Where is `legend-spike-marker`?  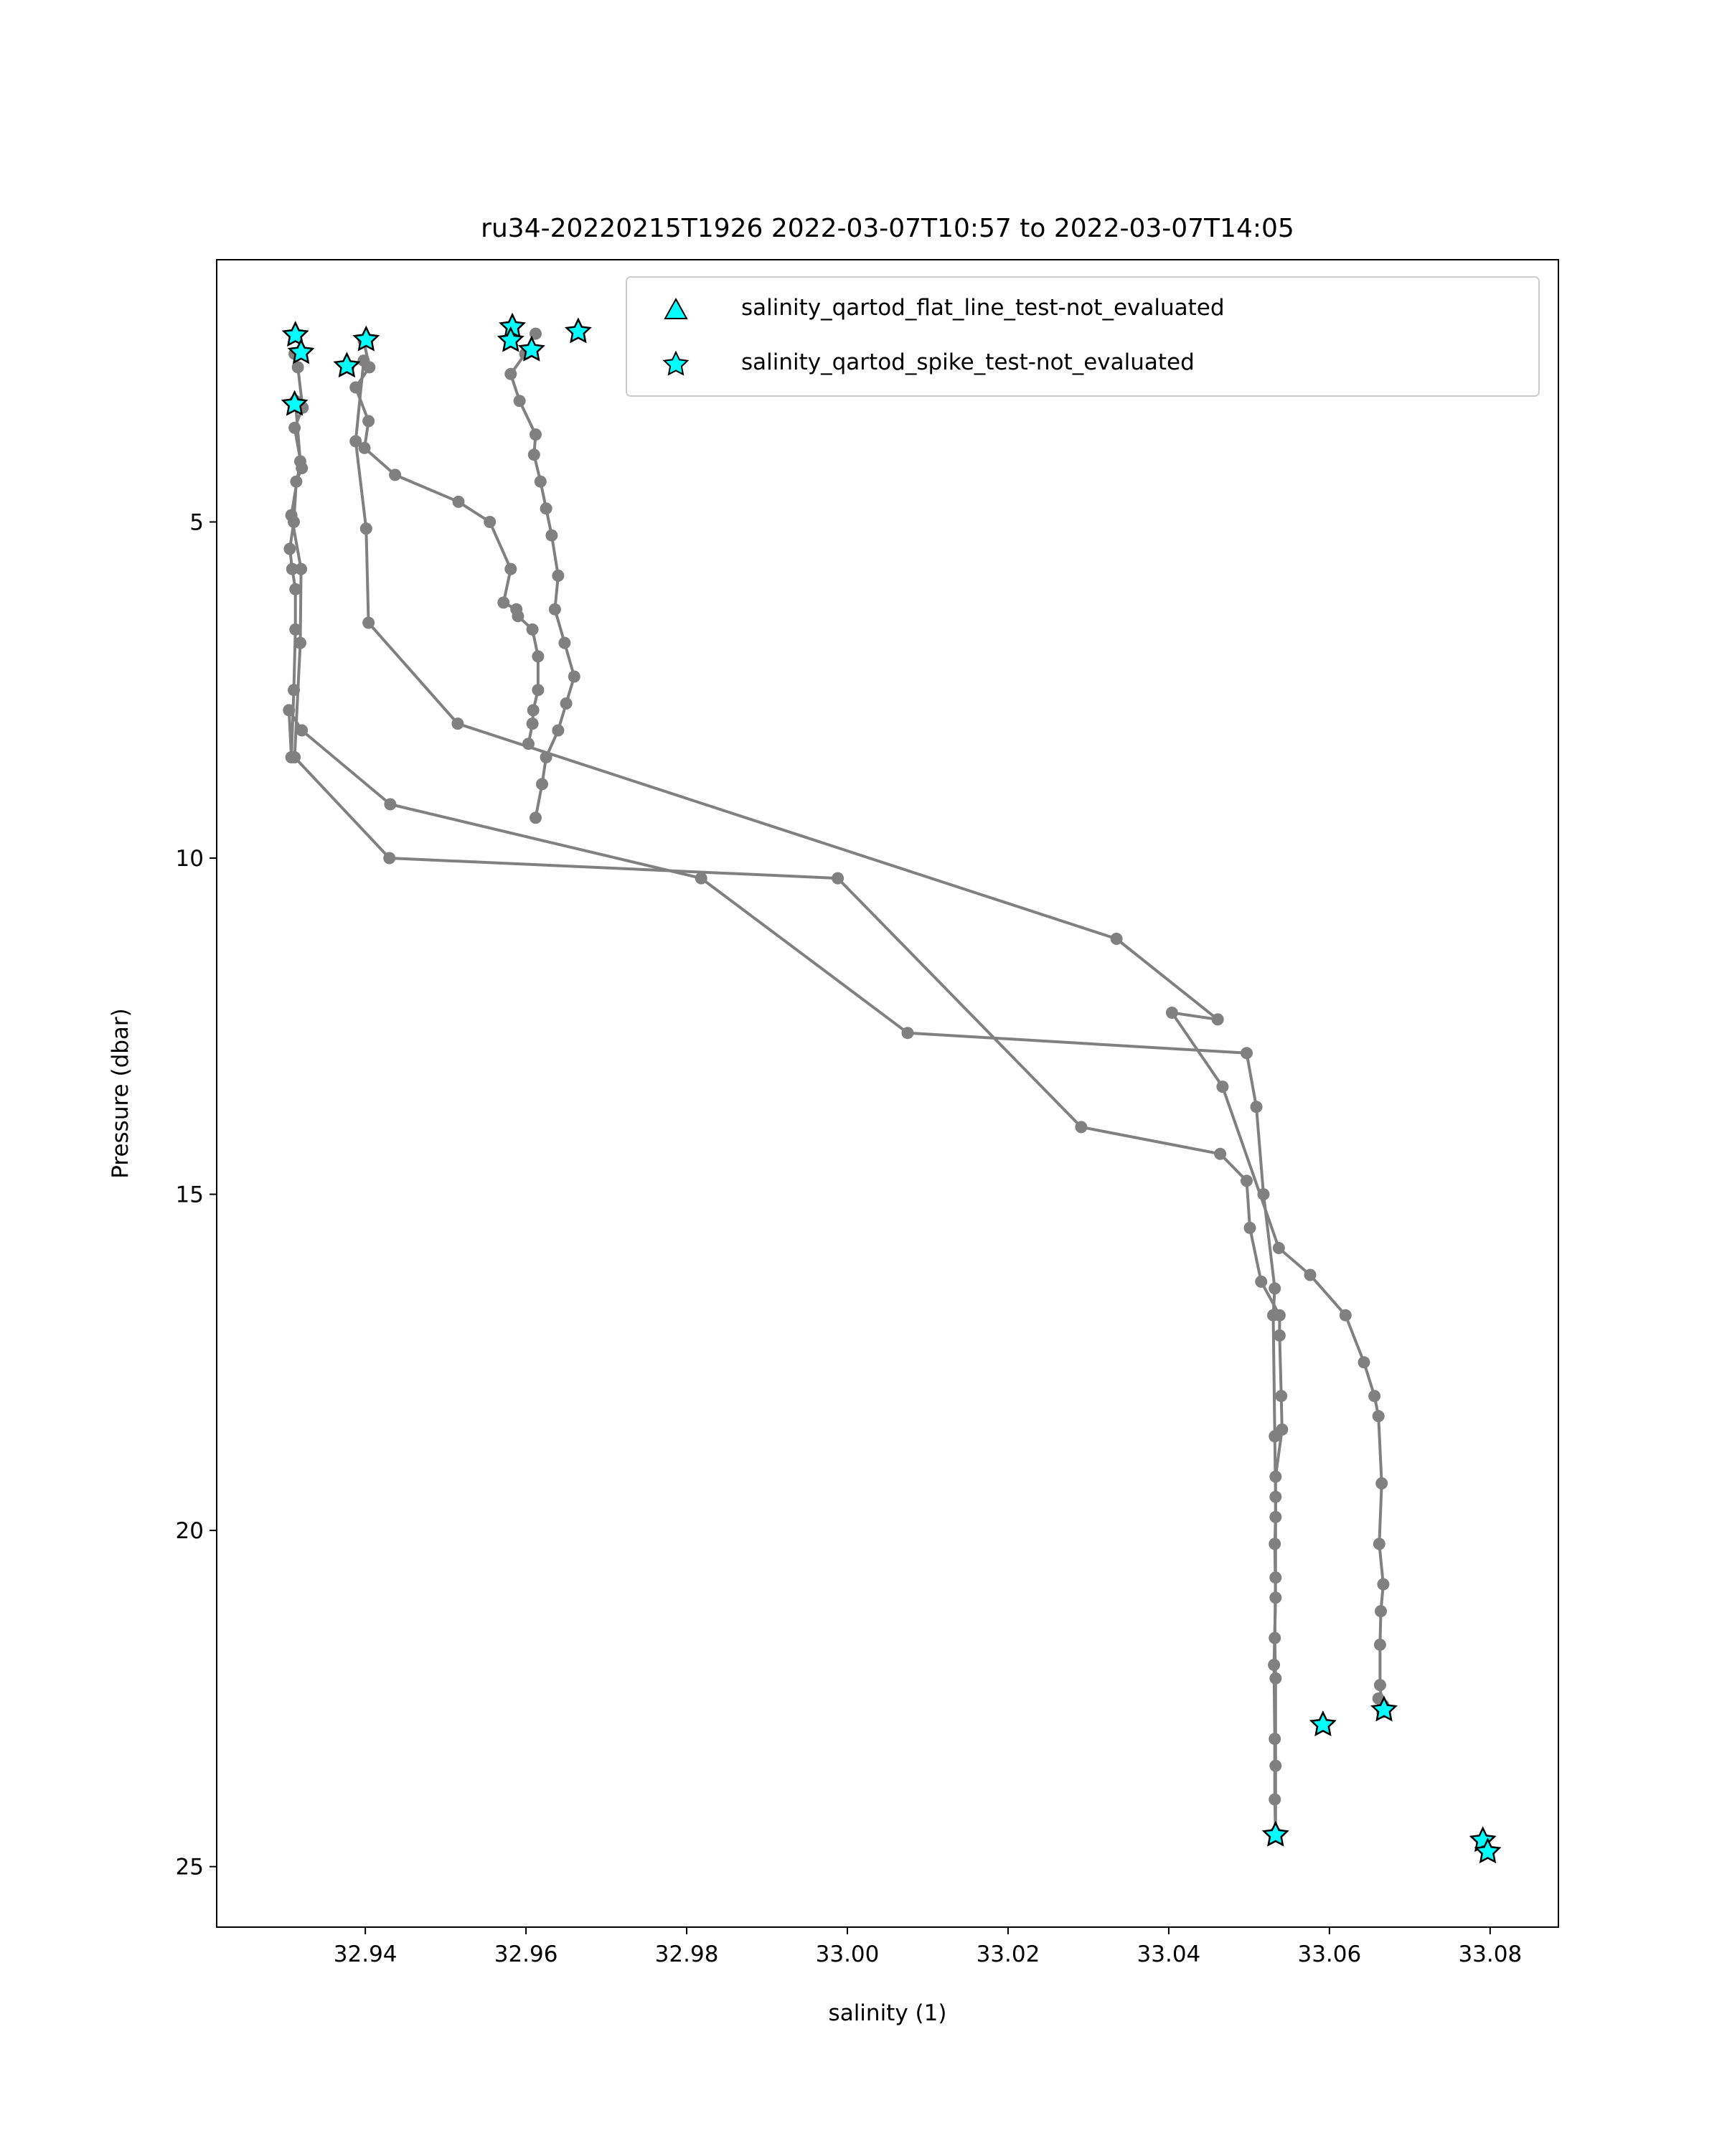 legend-spike-marker is located at coordinates (676, 363).